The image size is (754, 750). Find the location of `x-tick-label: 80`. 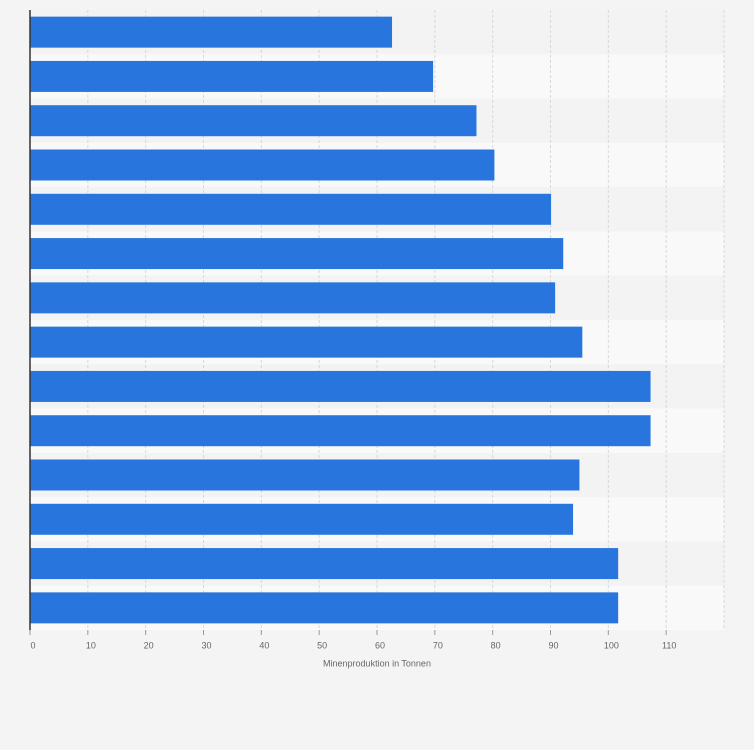

x-tick-label: 80 is located at coordinates (496, 645).